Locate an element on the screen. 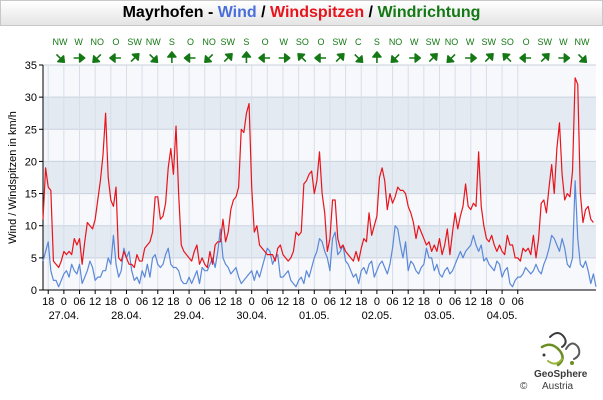 The image size is (603, 400). y-tick-label: 30 is located at coordinates (31, 98).